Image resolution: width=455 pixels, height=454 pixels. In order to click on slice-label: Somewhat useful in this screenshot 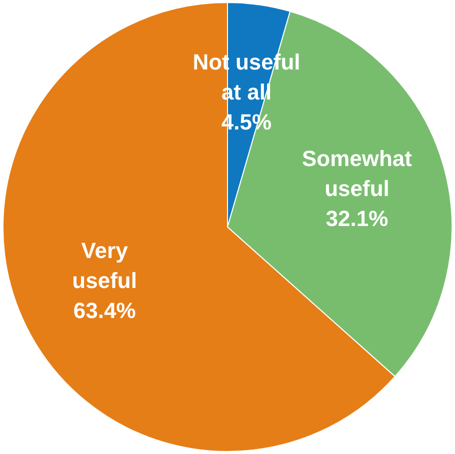, I will do `click(357, 173)`.